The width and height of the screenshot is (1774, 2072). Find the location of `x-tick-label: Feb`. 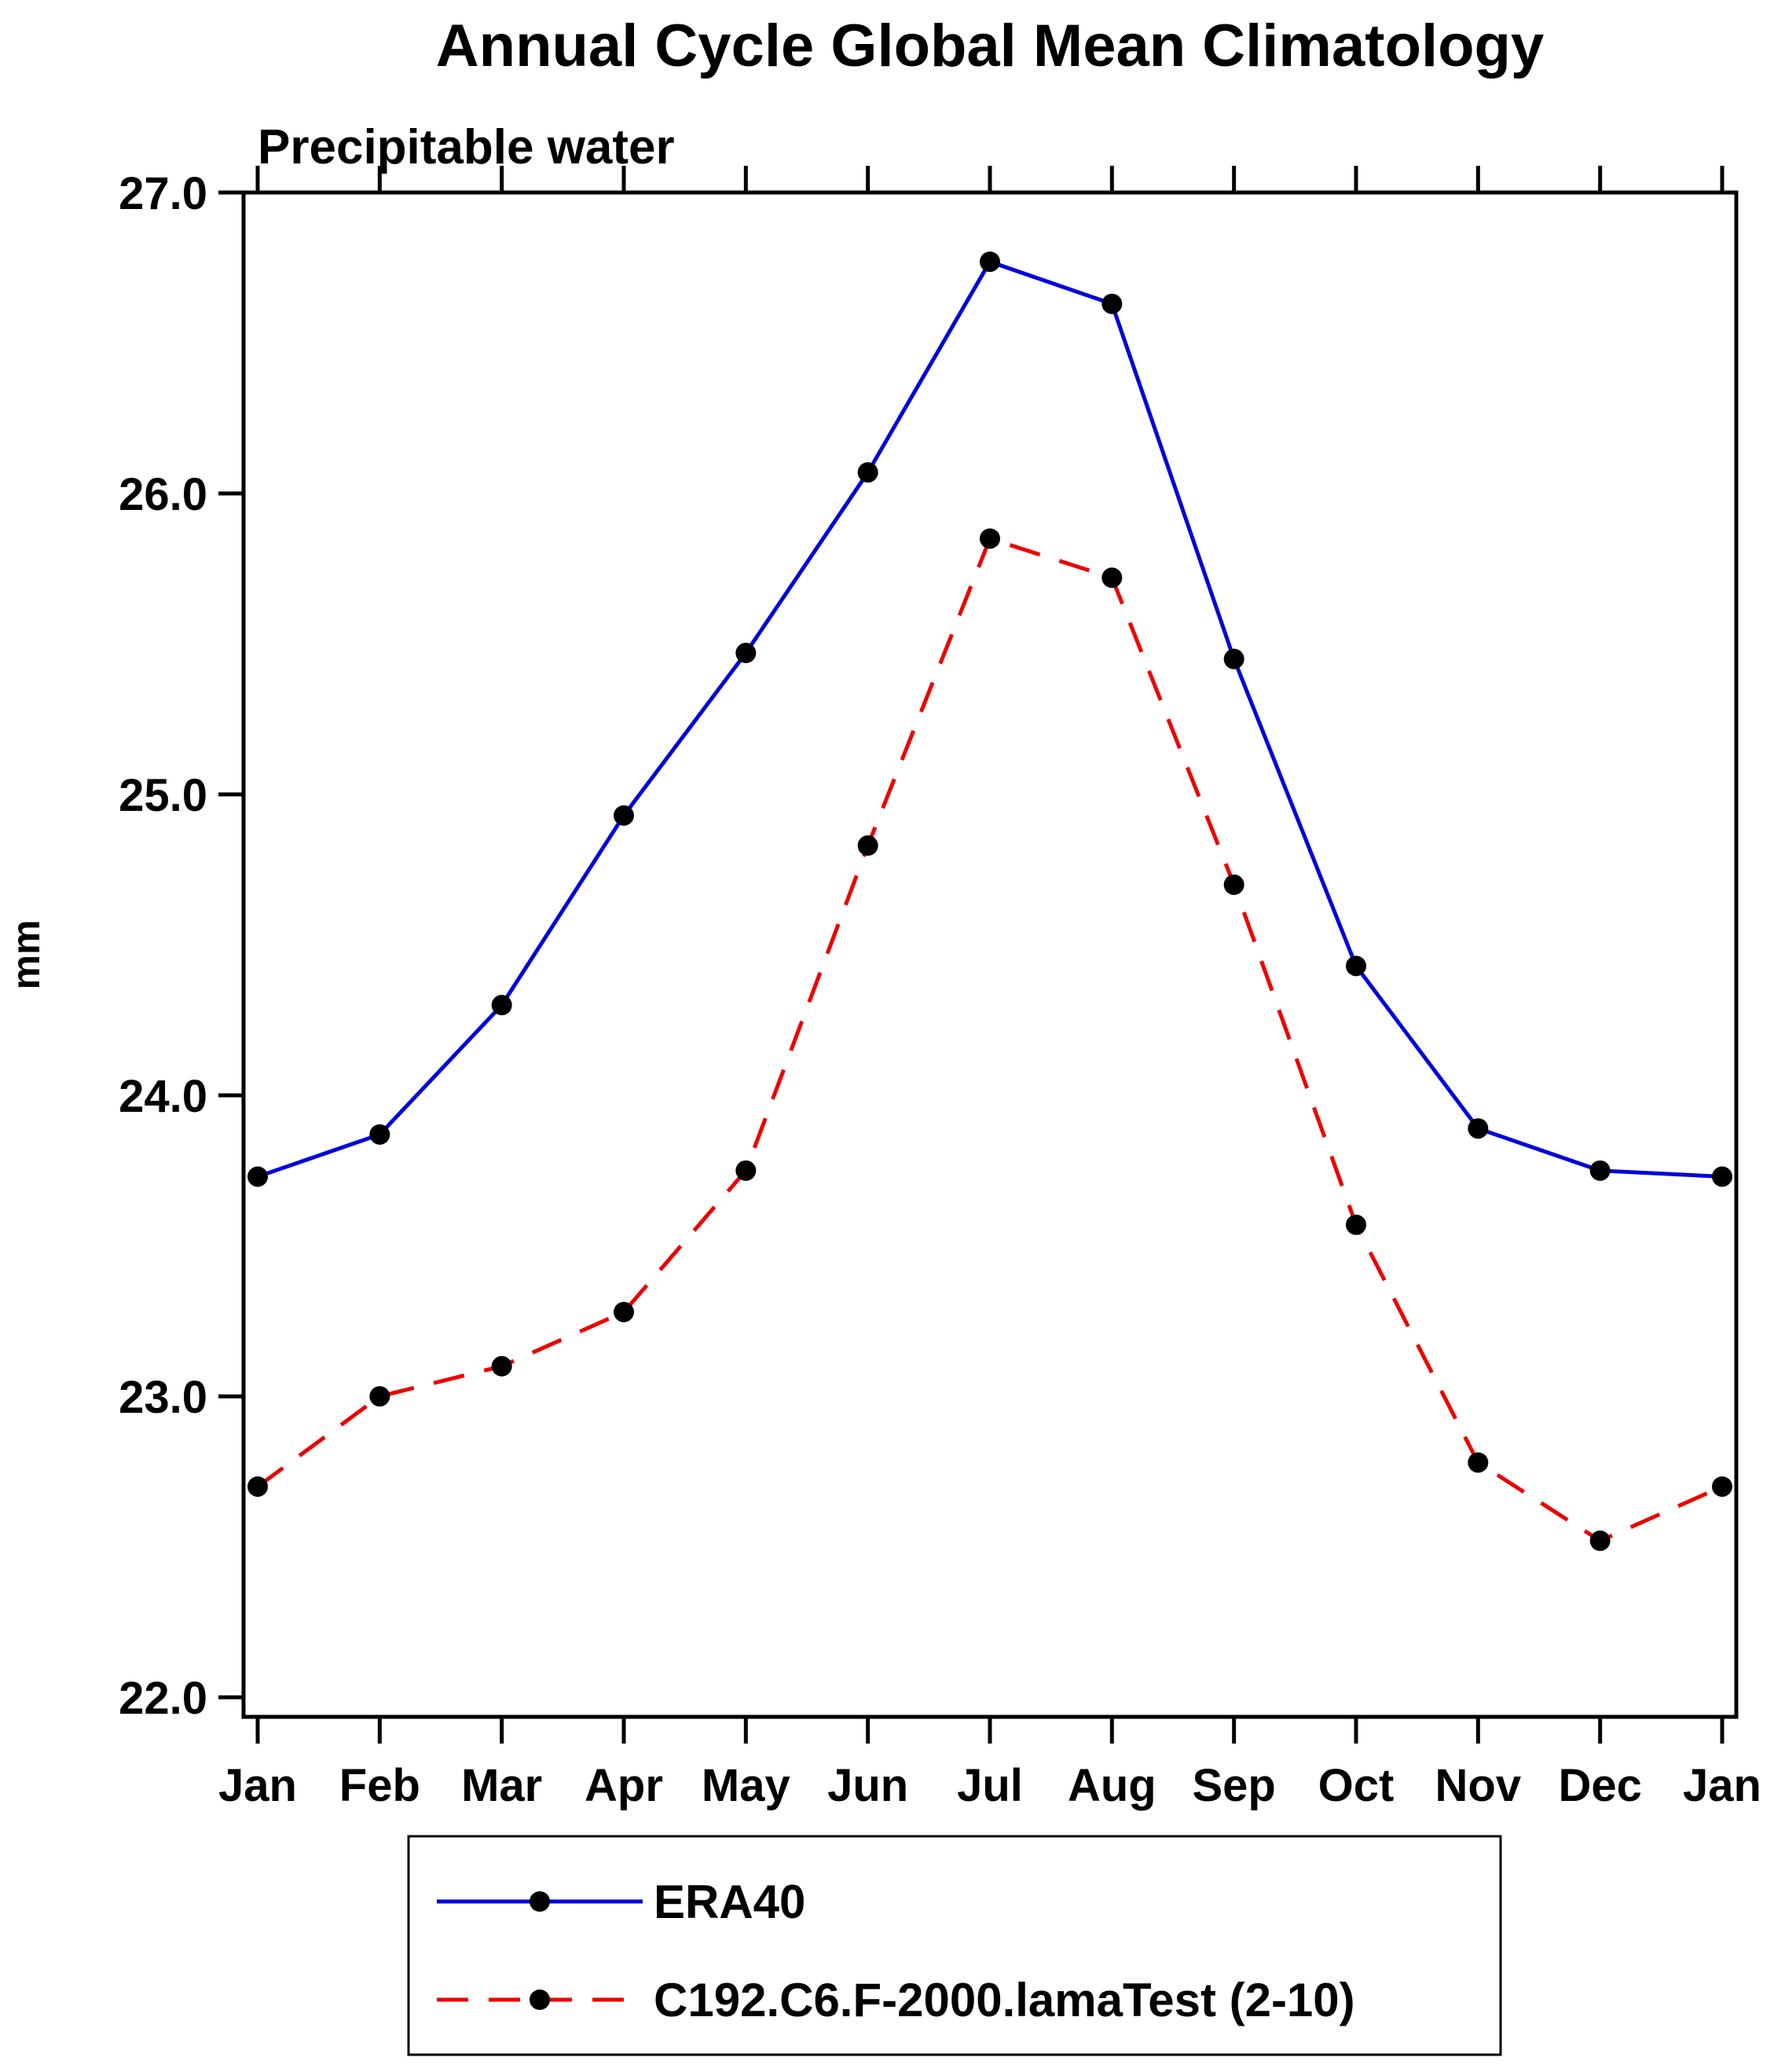

x-tick-label: Feb is located at coordinates (379, 1785).